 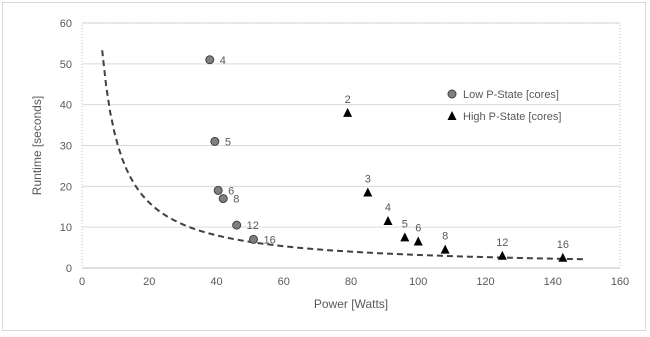 I want to click on data-label-s1-7: 16, so click(x=563, y=245).